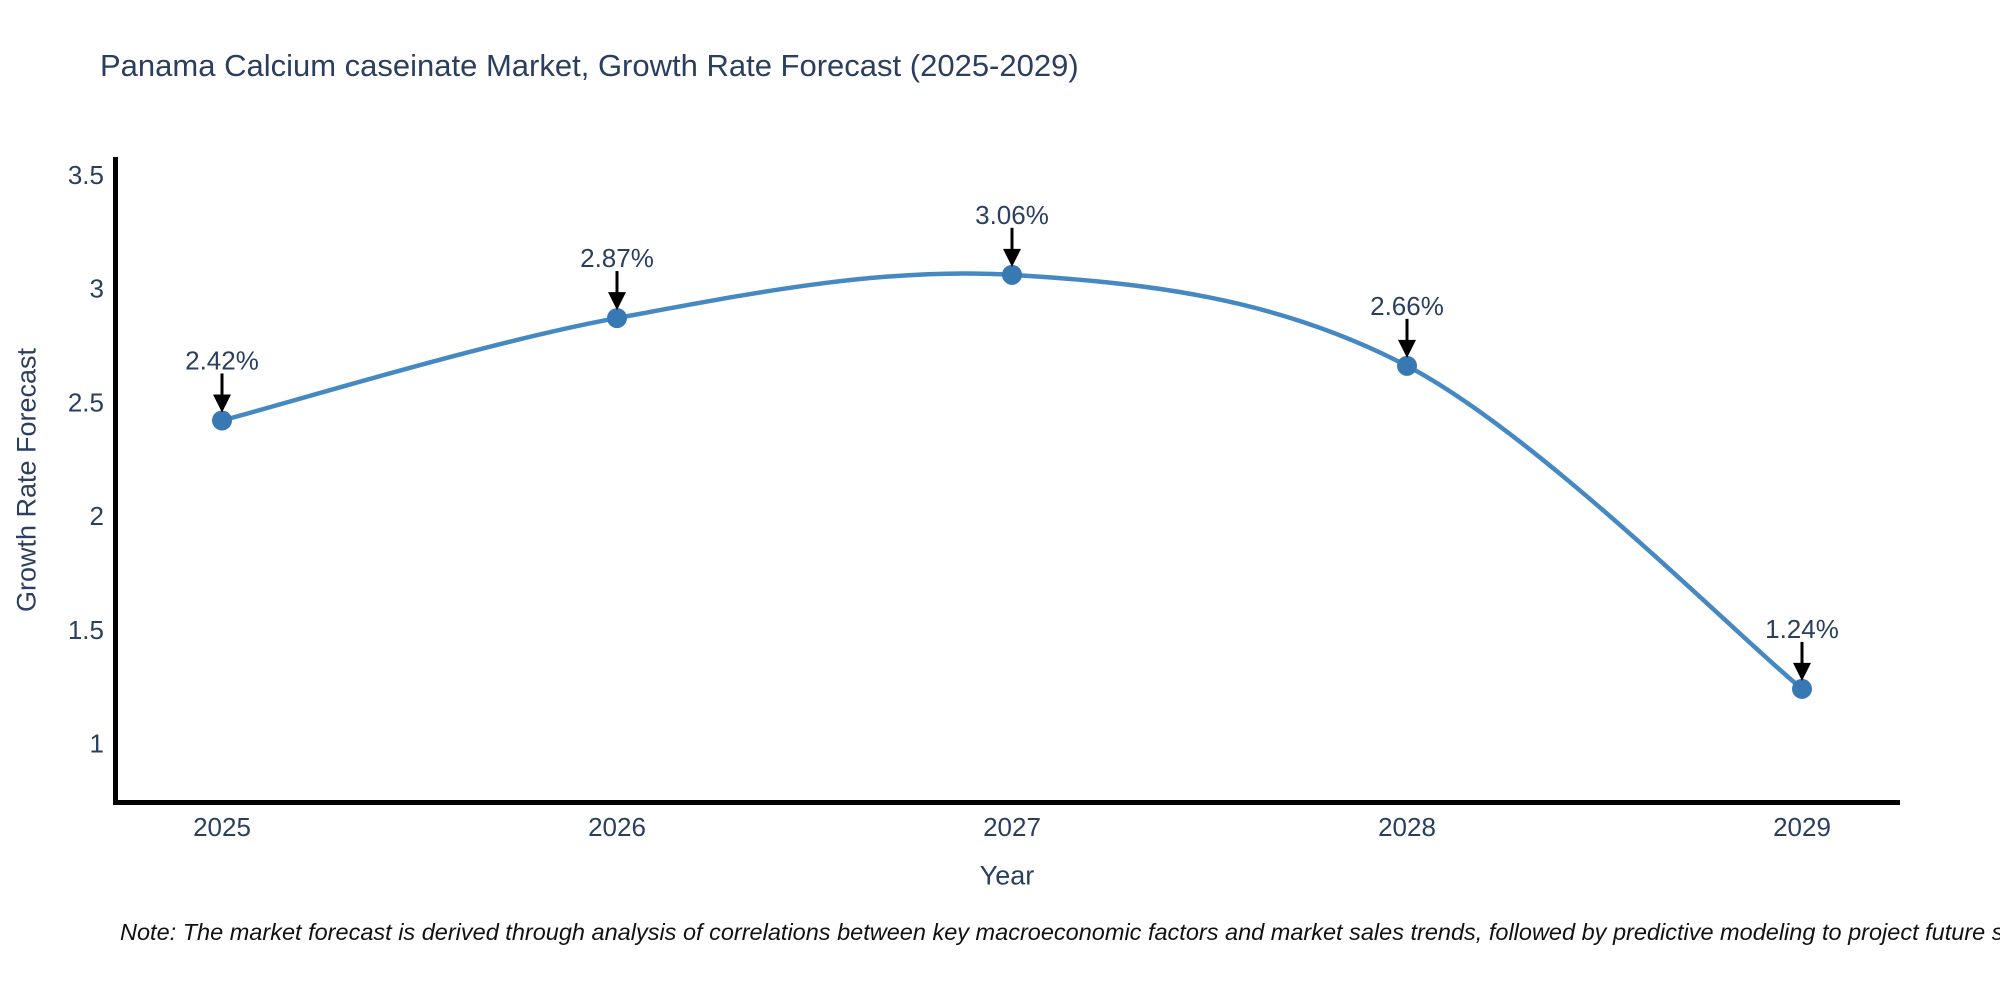 The width and height of the screenshot is (2000, 1000). I want to click on annotation-label: 2.66%, so click(1407, 306).